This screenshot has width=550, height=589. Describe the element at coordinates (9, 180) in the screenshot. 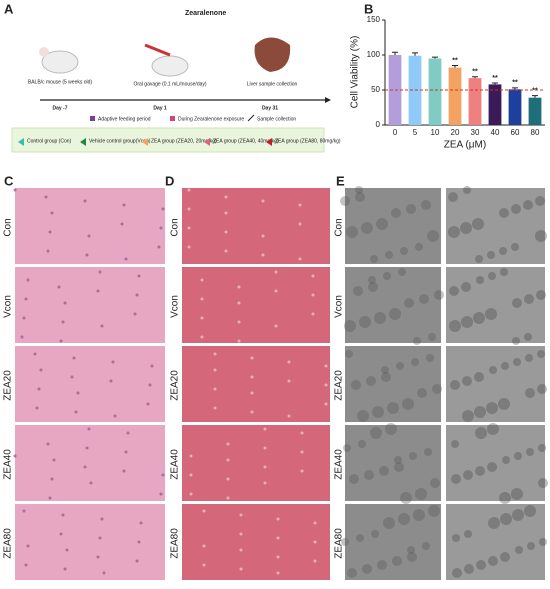

I see `panel-label: C` at that location.